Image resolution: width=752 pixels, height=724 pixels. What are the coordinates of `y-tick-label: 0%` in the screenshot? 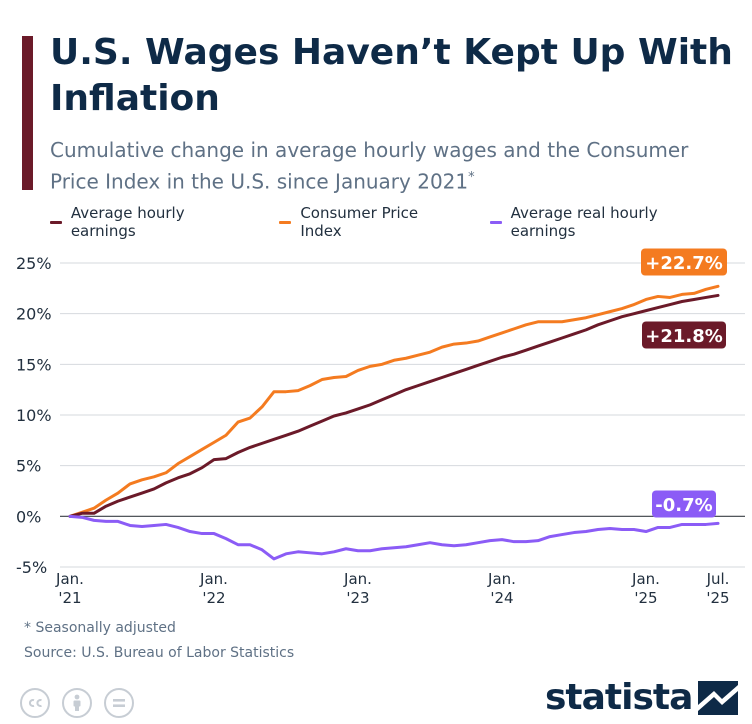 It's located at (28, 516).